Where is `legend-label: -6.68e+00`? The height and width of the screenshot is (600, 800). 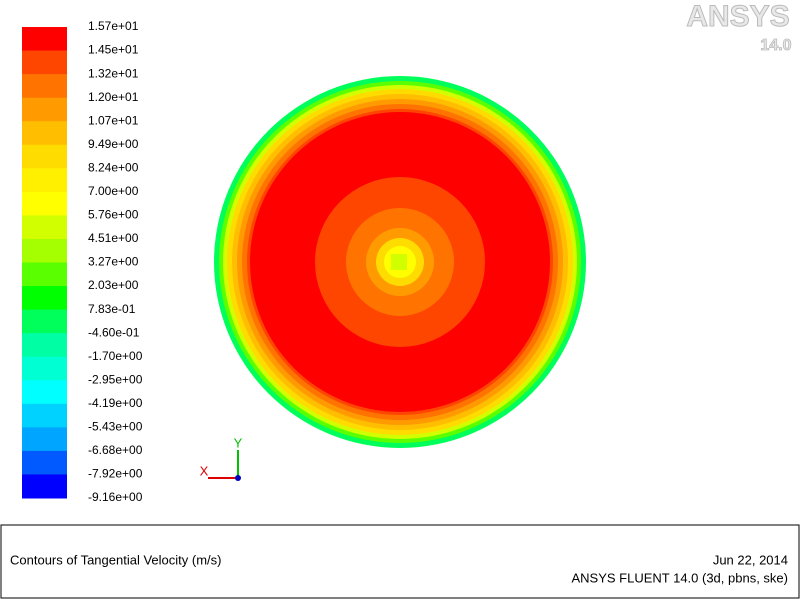 legend-label: -6.68e+00 is located at coordinates (115, 450).